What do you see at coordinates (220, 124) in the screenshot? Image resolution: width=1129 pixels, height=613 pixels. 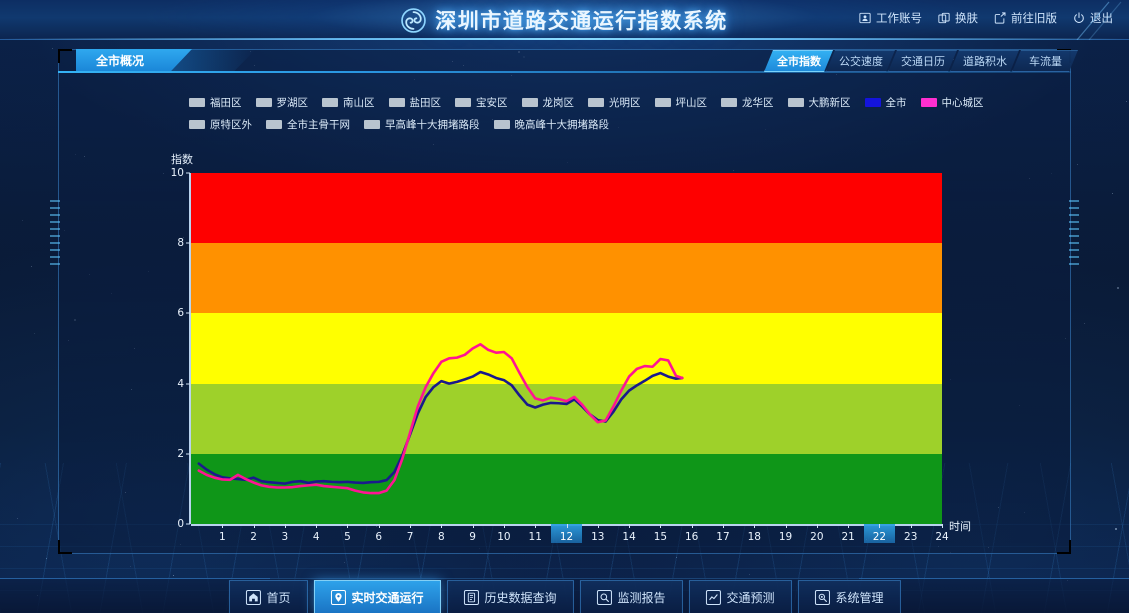 I see `legend-item-13: 原特区外` at bounding box center [220, 124].